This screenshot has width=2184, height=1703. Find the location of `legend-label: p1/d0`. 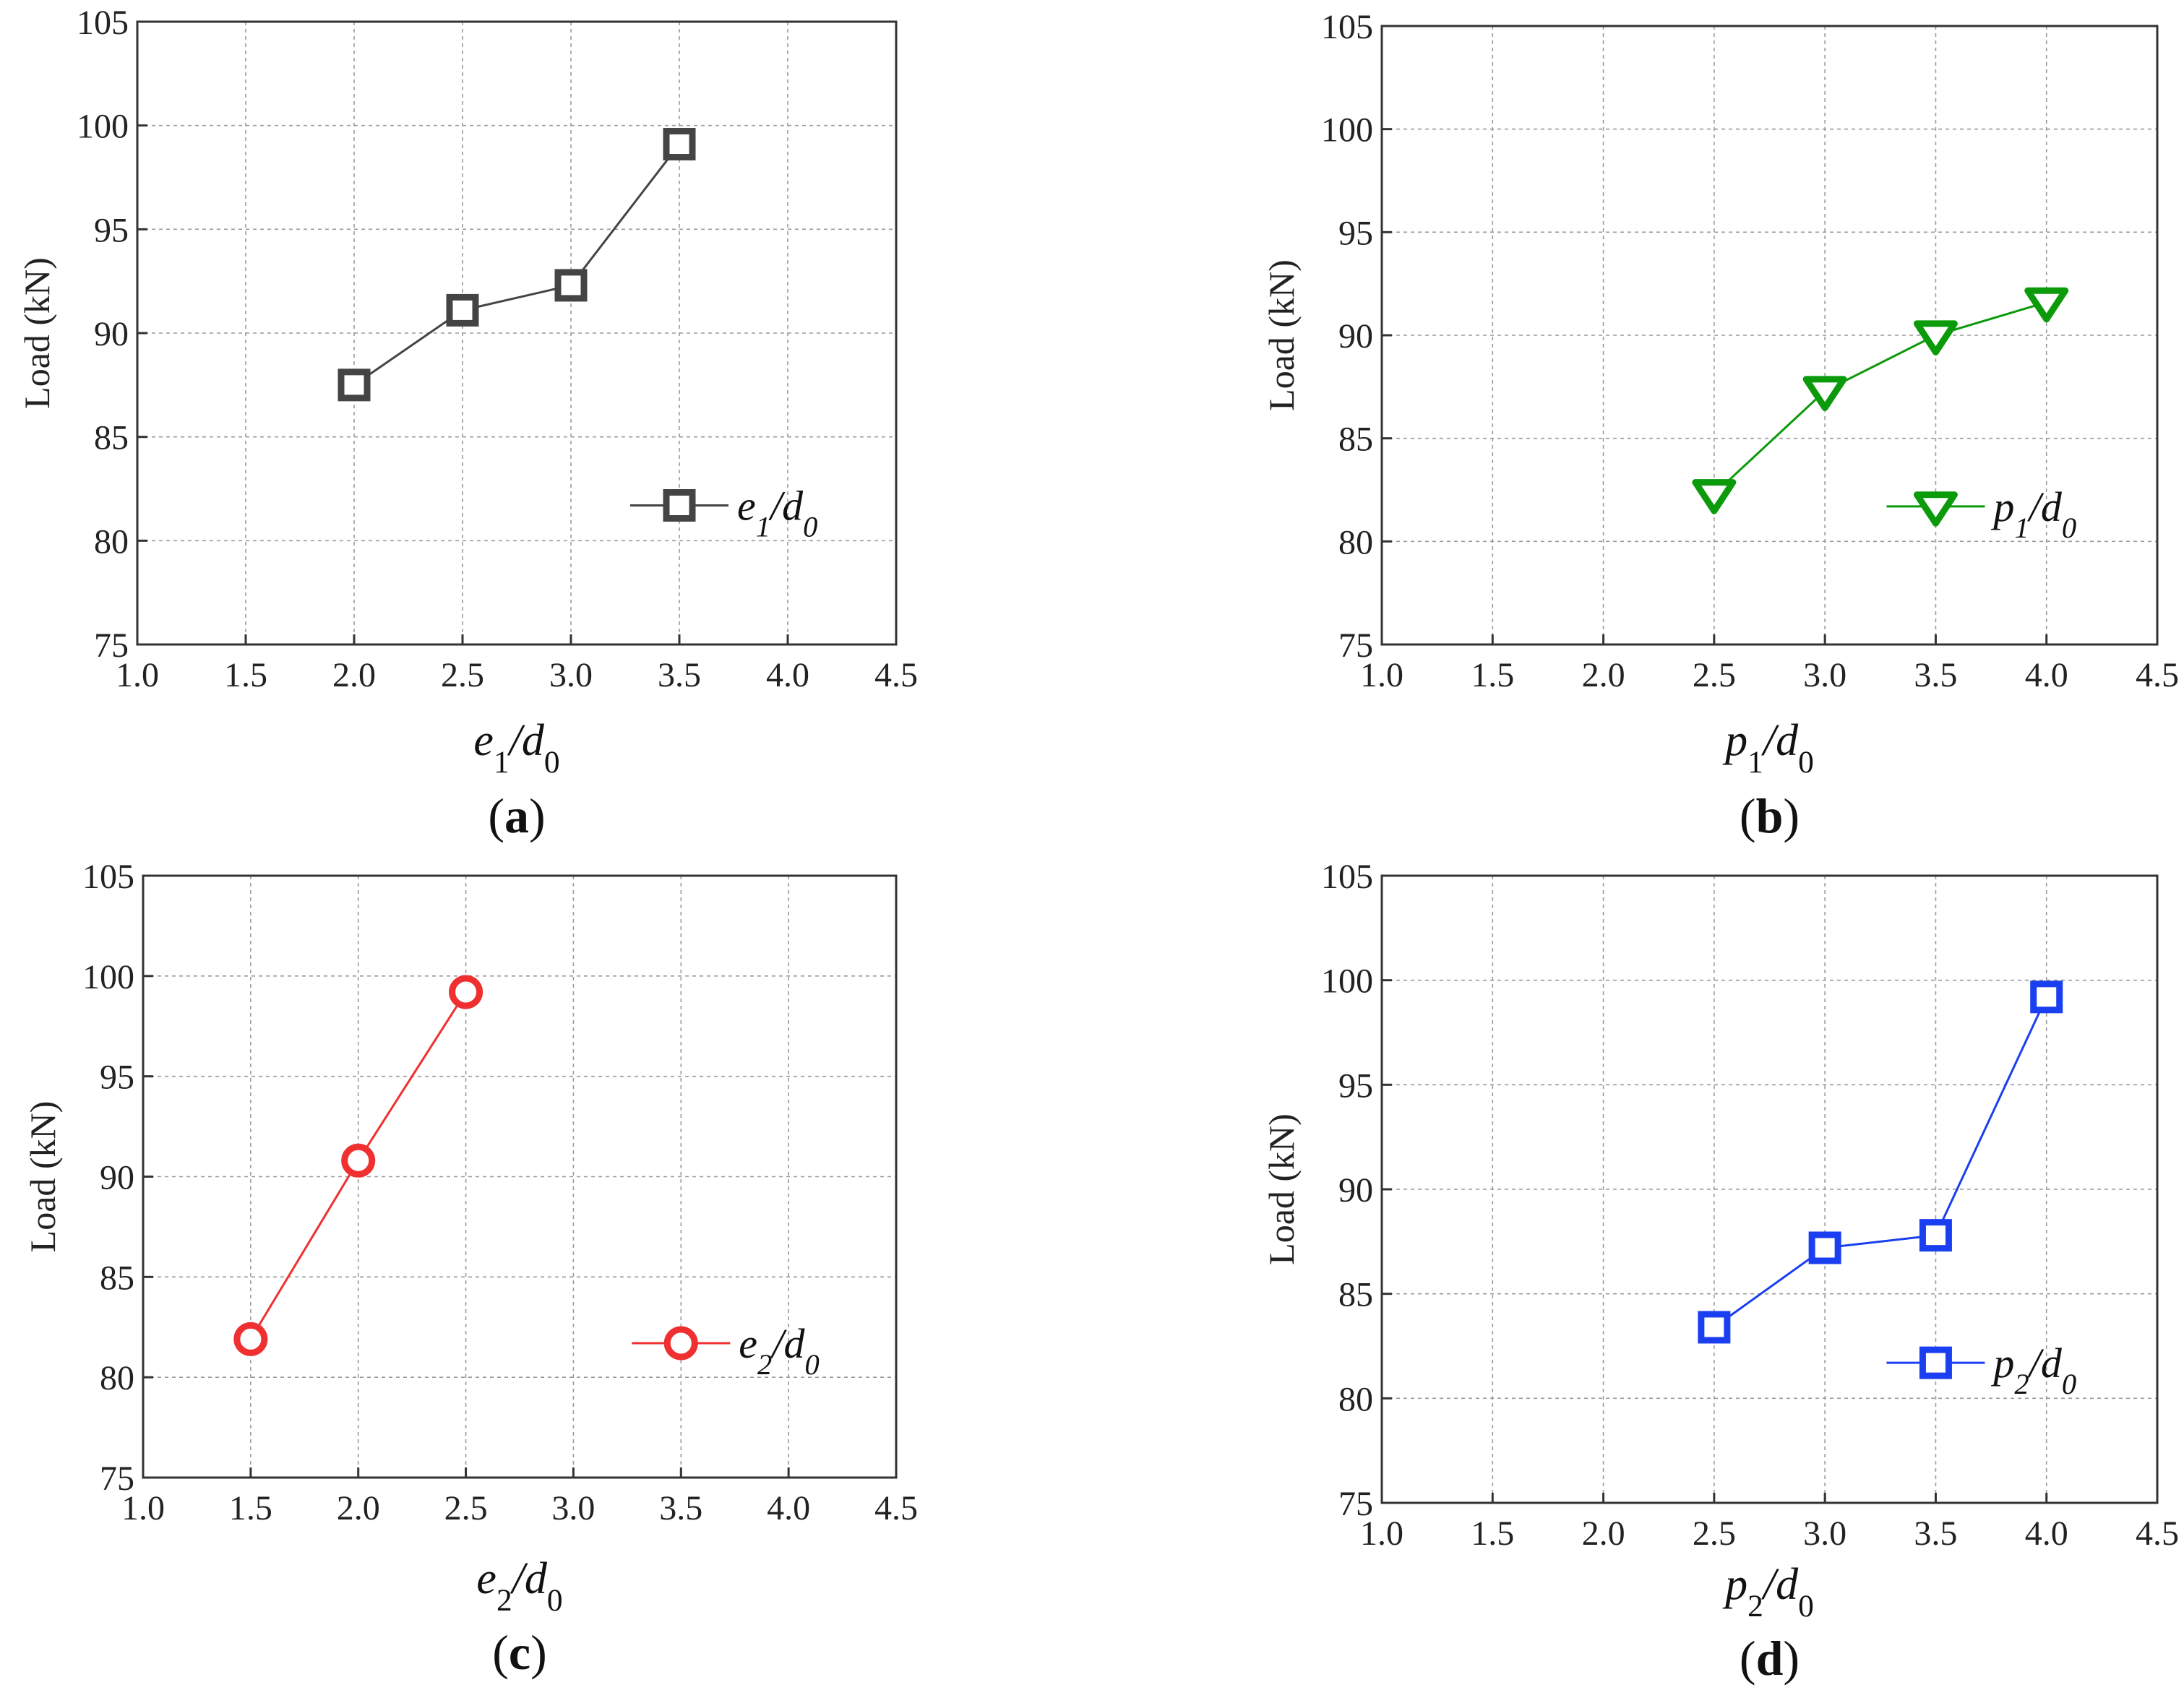

legend-label: p1/d0 is located at coordinates (2033, 513).